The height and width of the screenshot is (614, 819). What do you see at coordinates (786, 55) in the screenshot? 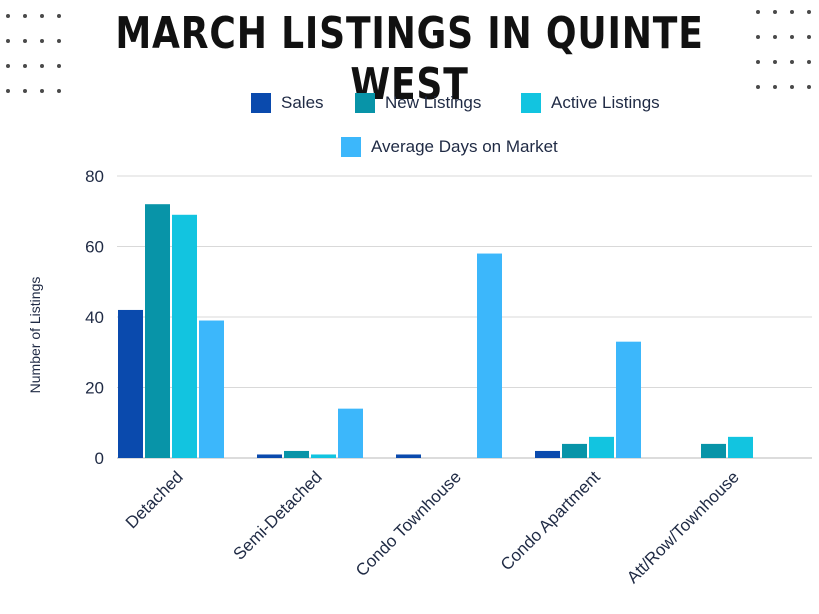
I see `decorative-dots-right` at bounding box center [786, 55].